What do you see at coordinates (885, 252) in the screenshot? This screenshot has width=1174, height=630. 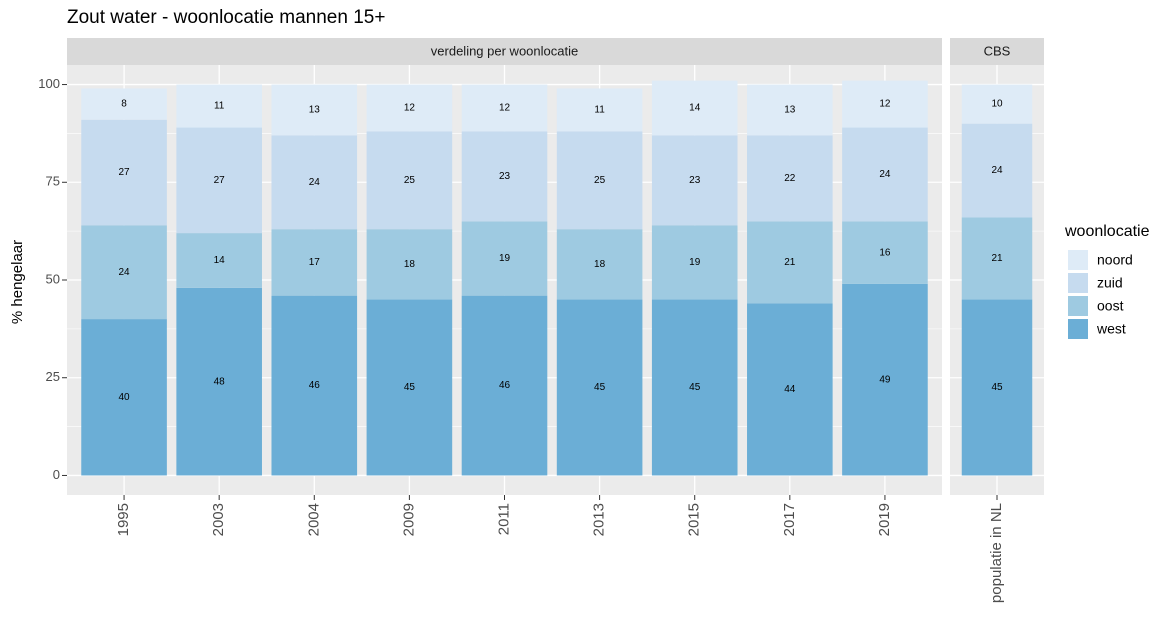 I see `data-label: 16` at bounding box center [885, 252].